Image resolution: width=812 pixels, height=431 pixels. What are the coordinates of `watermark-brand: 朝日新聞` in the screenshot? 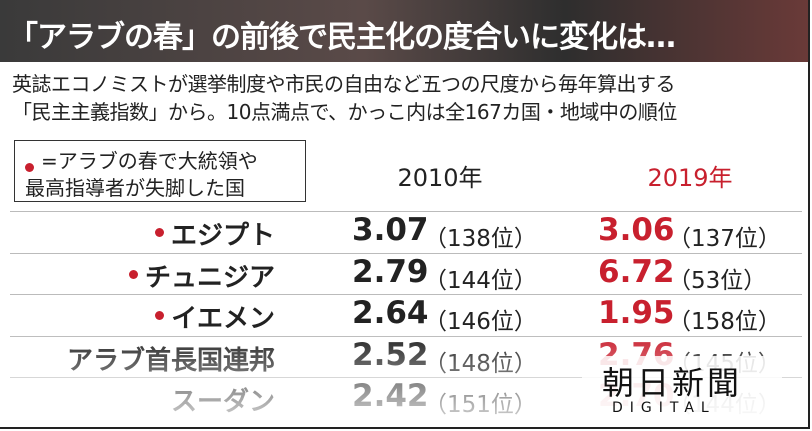 It's located at (672, 383).